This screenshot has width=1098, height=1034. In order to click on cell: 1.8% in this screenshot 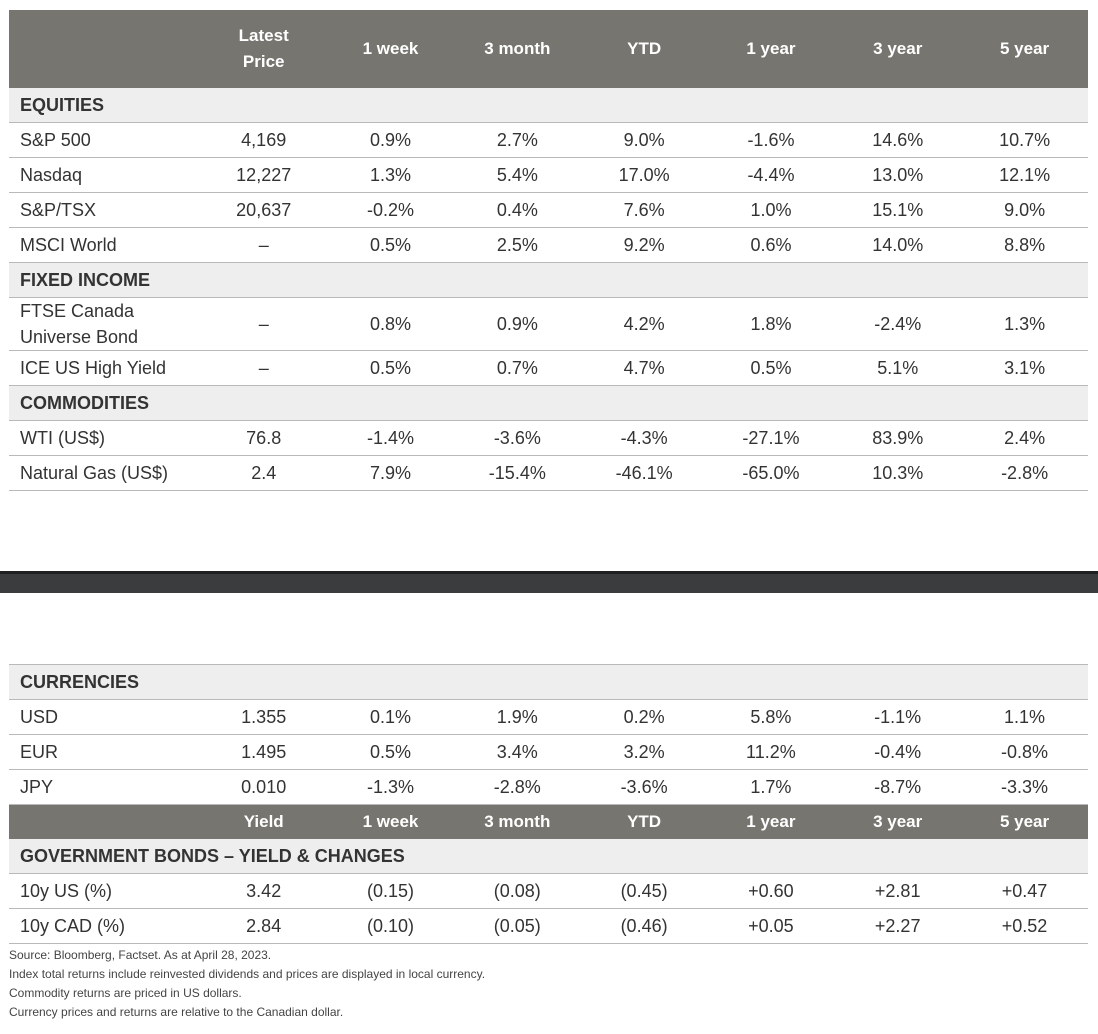, I will do `click(771, 324)`.